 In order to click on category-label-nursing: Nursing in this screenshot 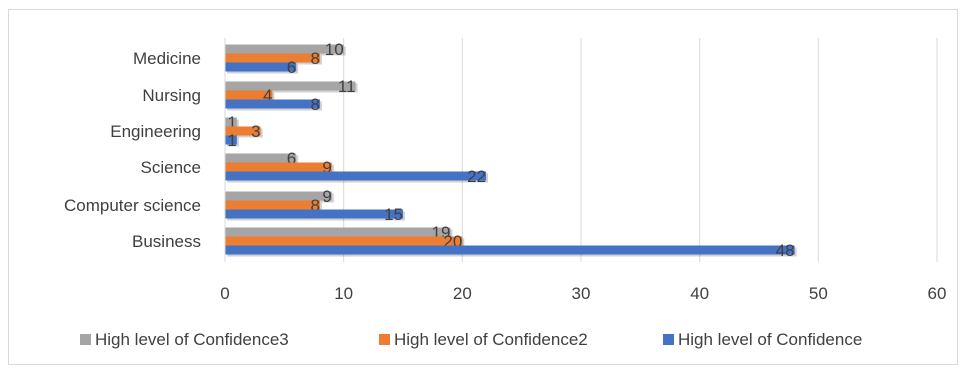, I will do `click(171, 95)`.